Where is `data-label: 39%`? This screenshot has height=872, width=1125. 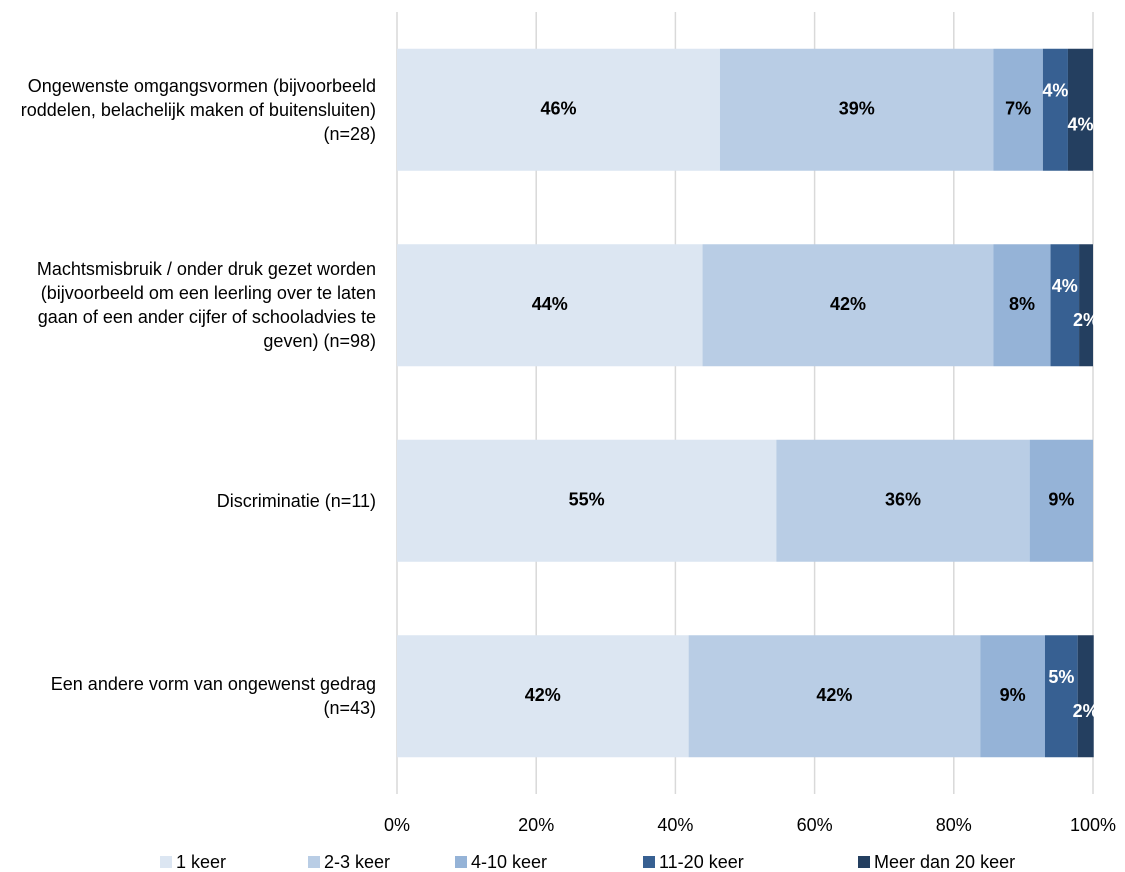 data-label: 39% is located at coordinates (857, 109).